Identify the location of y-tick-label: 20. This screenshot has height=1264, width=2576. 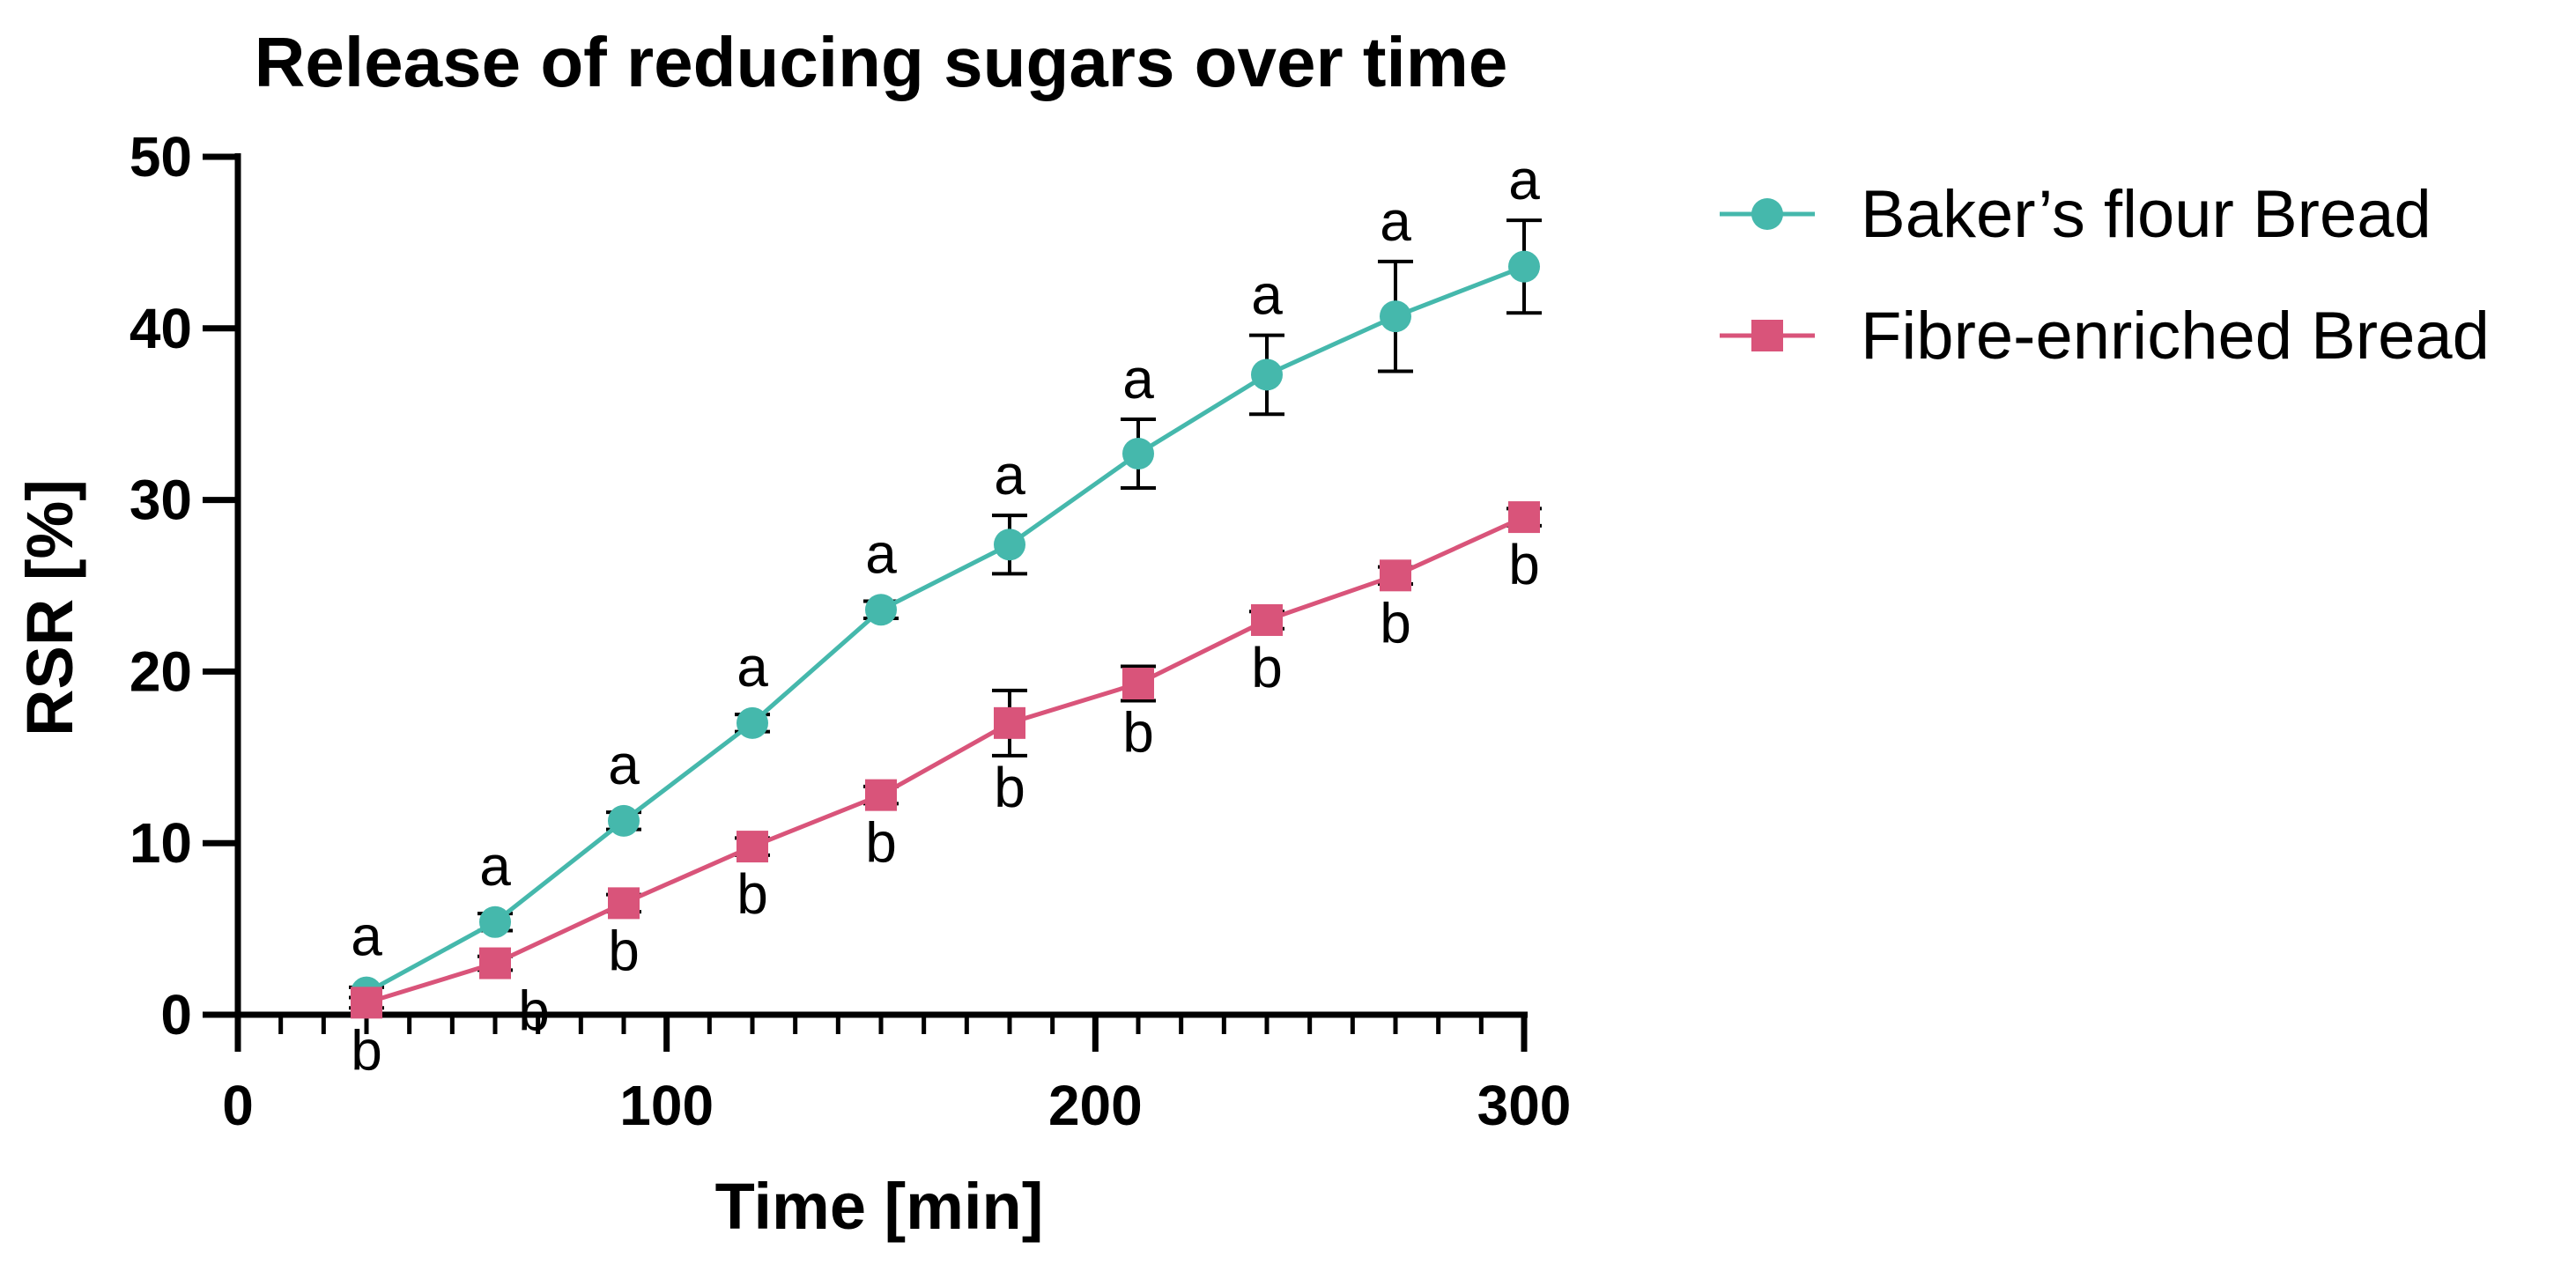
(161, 671).